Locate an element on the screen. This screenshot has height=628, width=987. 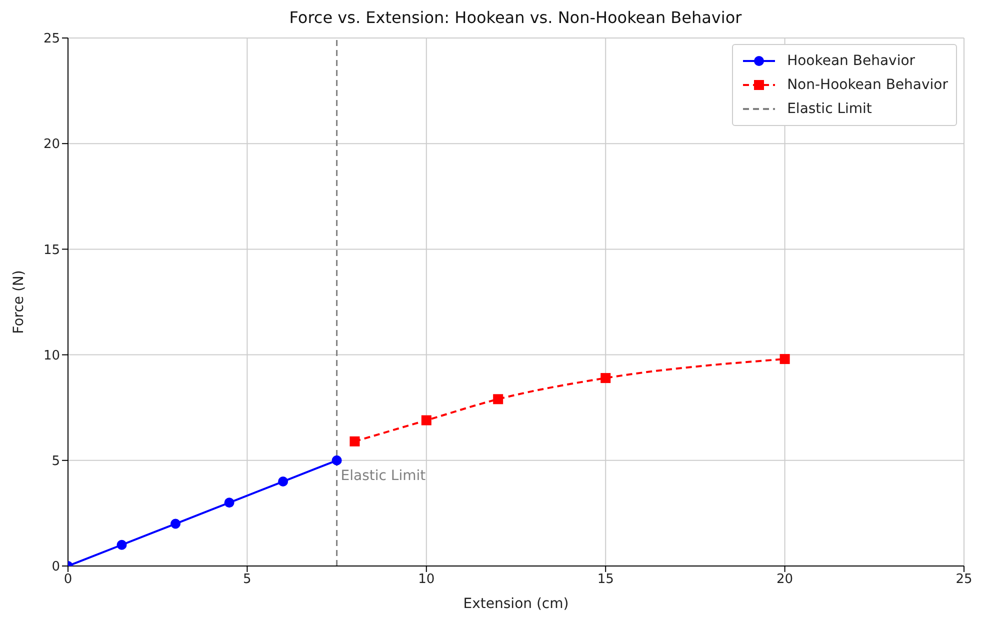
x-tick-label: 20 is located at coordinates (785, 580).